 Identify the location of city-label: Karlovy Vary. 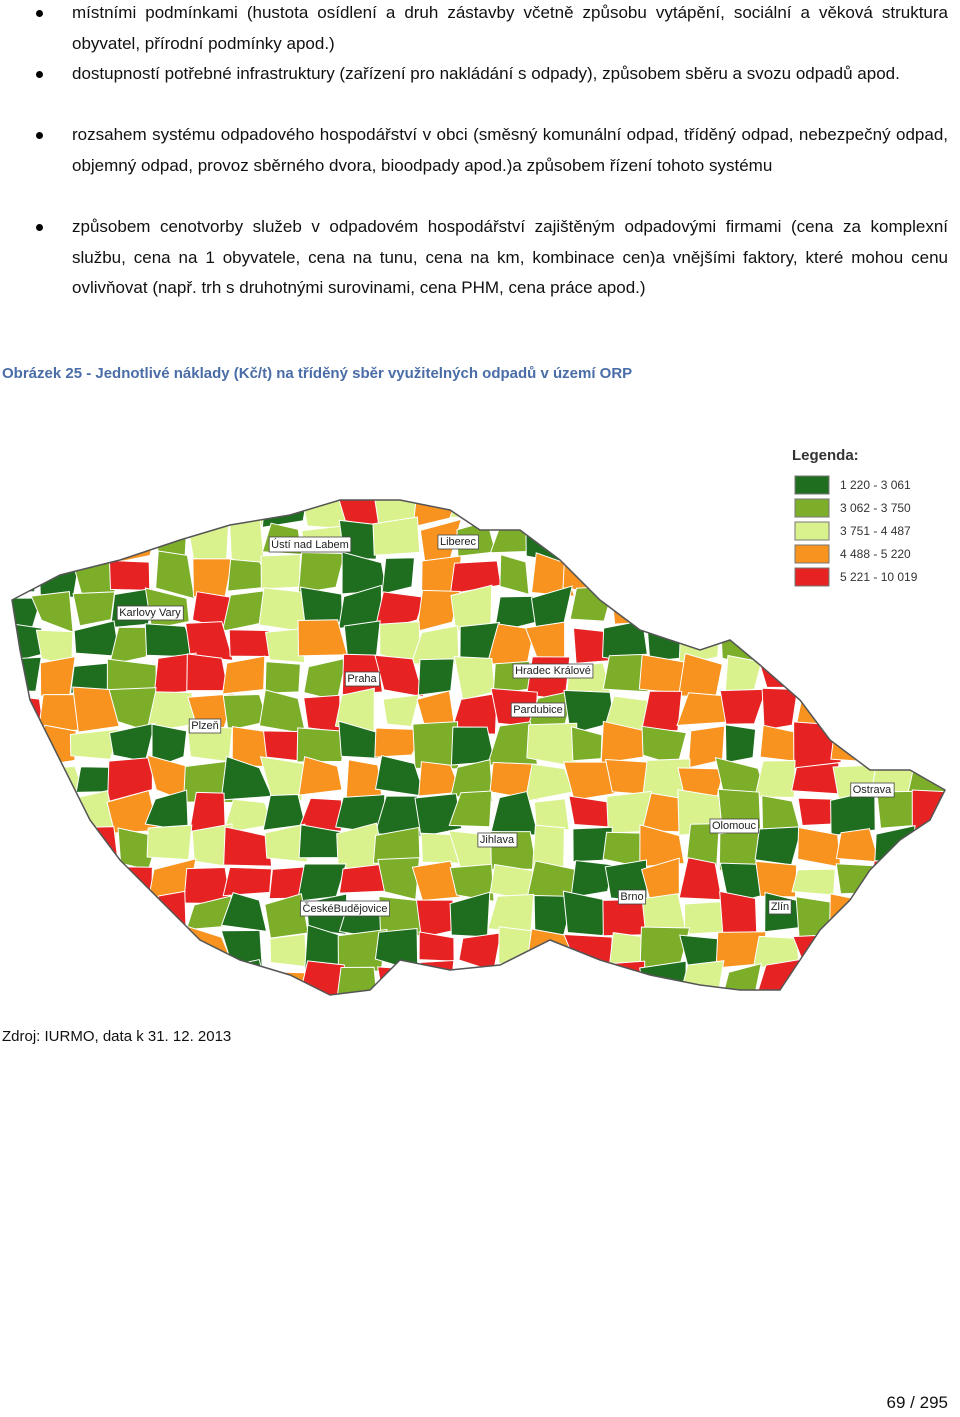
(150, 613).